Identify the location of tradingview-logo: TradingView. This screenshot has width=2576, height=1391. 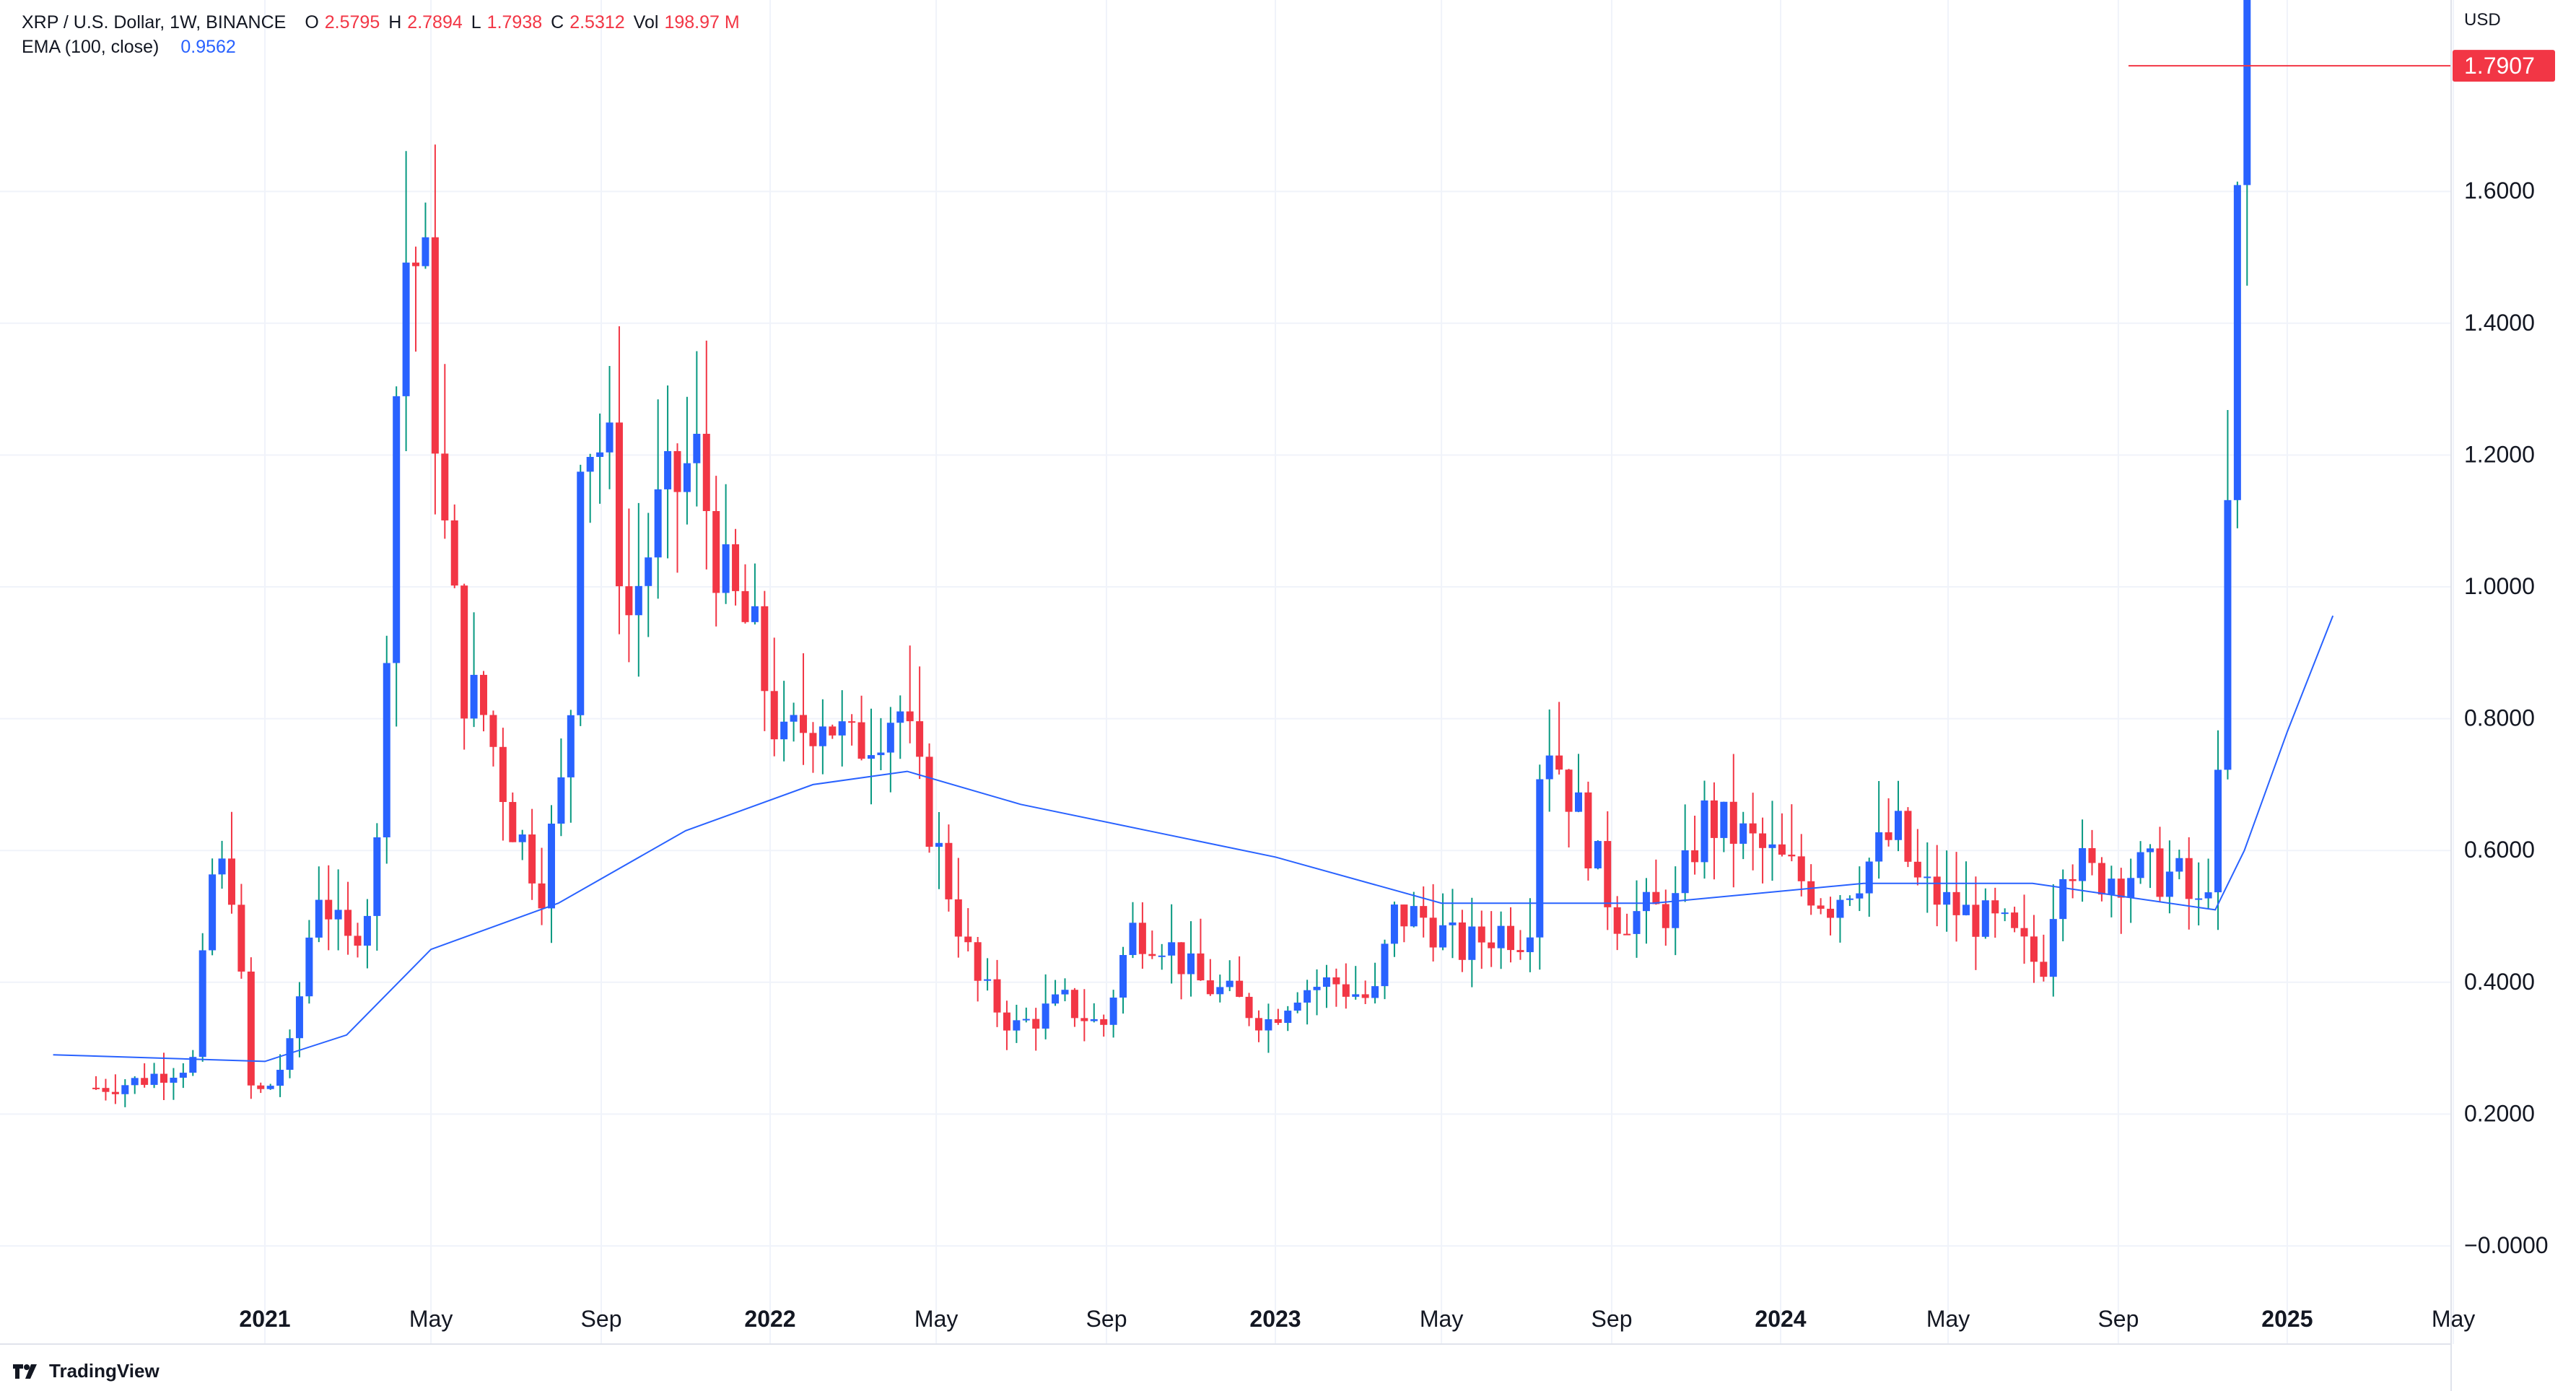
(85, 1371).